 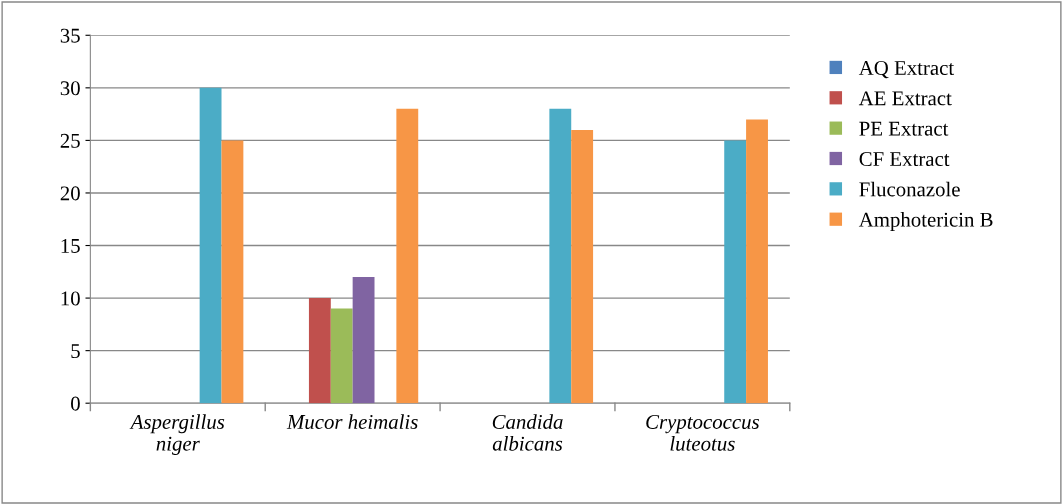 I want to click on x-tick-label: Cryptococcus luteotus, so click(x=703, y=432).